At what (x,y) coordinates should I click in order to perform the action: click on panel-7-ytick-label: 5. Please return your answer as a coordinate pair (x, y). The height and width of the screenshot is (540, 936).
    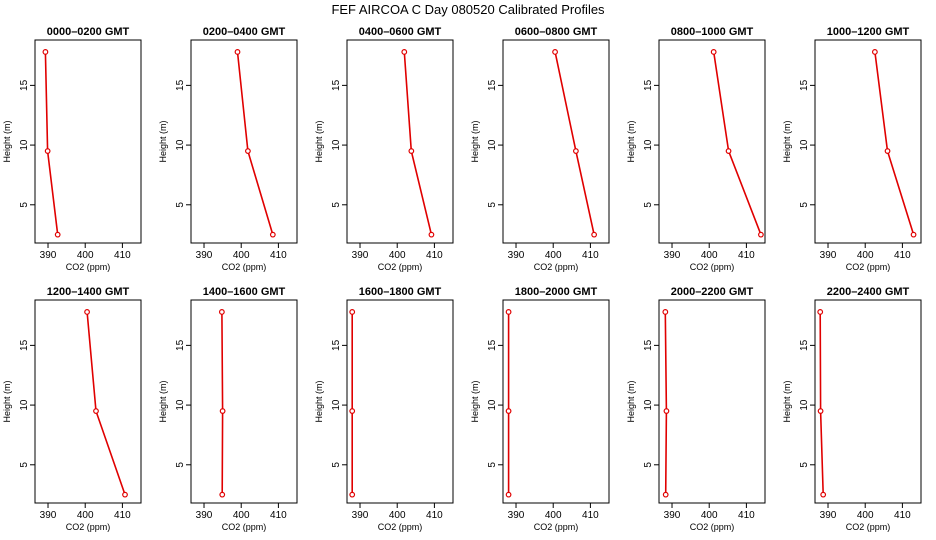
    Looking at the image, I should click on (24, 465).